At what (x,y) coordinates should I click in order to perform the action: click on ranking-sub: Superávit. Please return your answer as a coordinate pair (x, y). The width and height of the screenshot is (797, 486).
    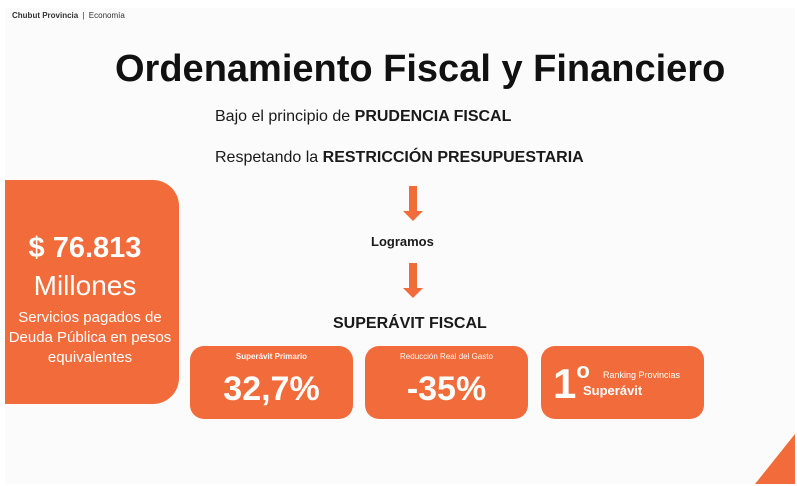
    Looking at the image, I should click on (613, 390).